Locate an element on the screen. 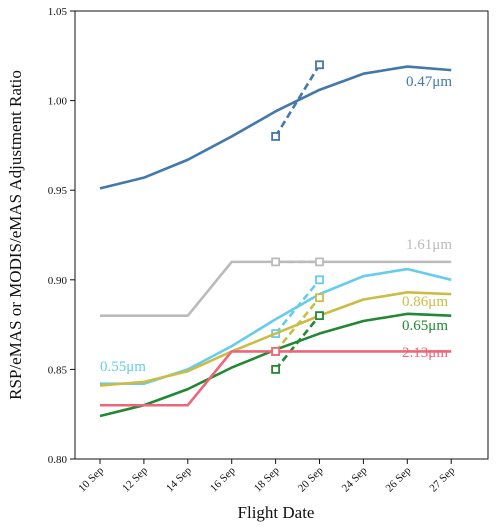 Image resolution: width=500 pixels, height=528 pixels. x-axis-title: Flight Date is located at coordinates (276, 512).